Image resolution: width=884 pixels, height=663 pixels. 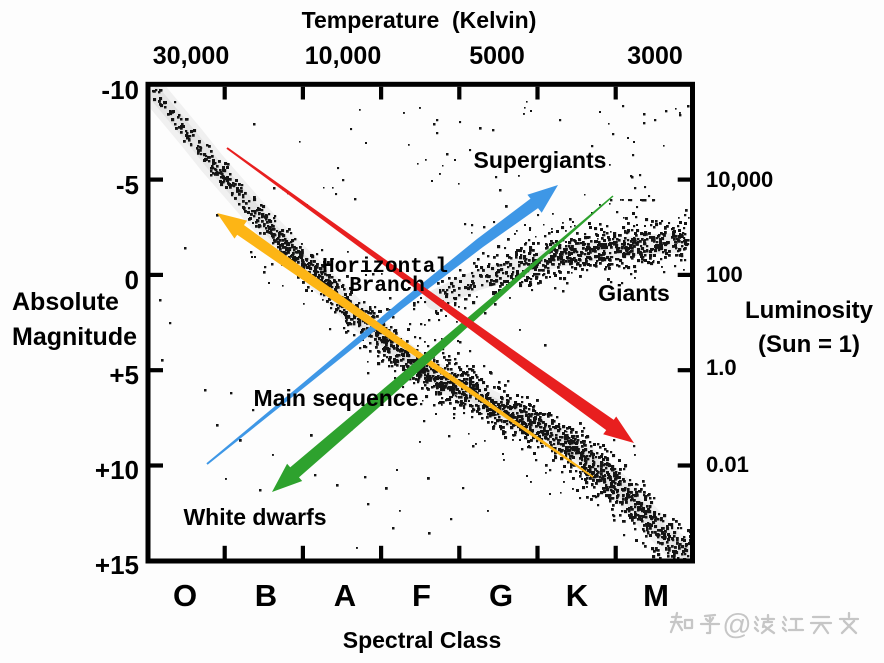 What do you see at coordinates (345, 595) in the screenshot?
I see `svg-text: A` at bounding box center [345, 595].